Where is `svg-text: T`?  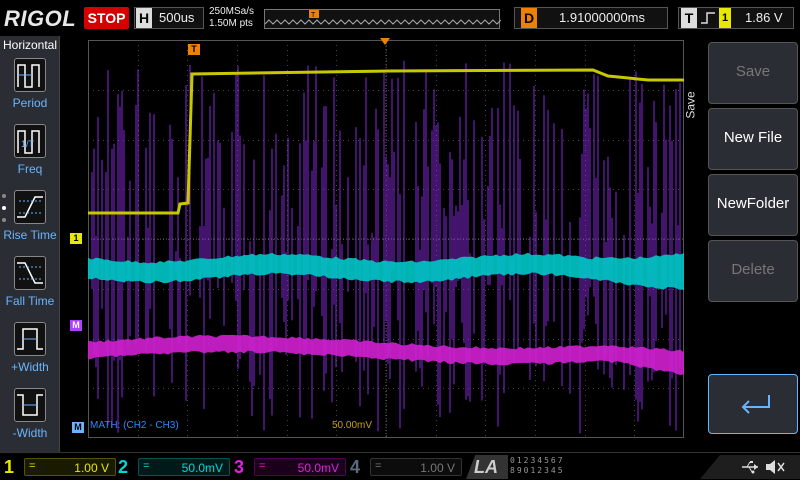 svg-text: T is located at coordinates (313, 15).